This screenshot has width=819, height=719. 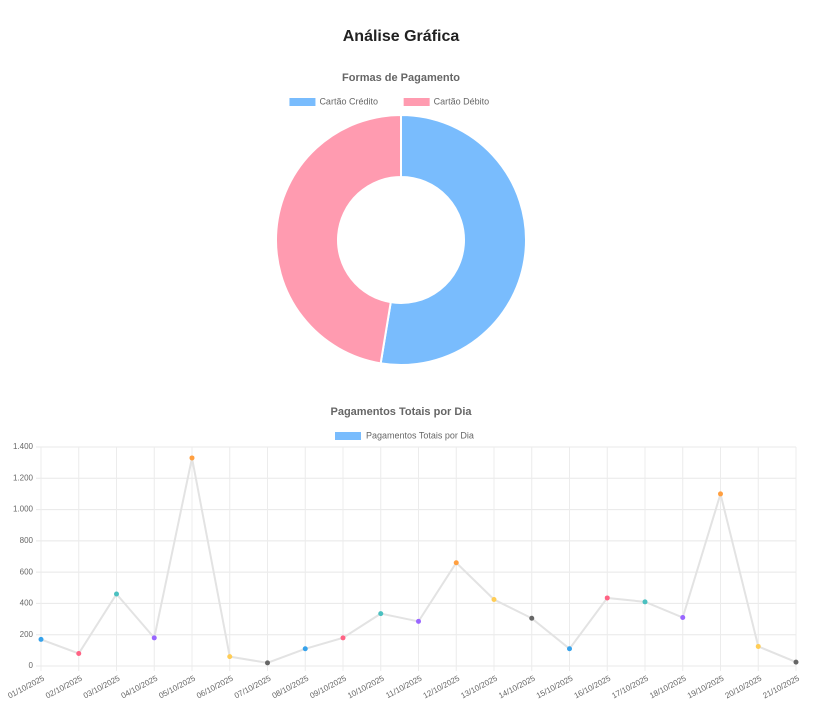 I want to click on legend-label: Cartão Crédito, so click(x=348, y=101).